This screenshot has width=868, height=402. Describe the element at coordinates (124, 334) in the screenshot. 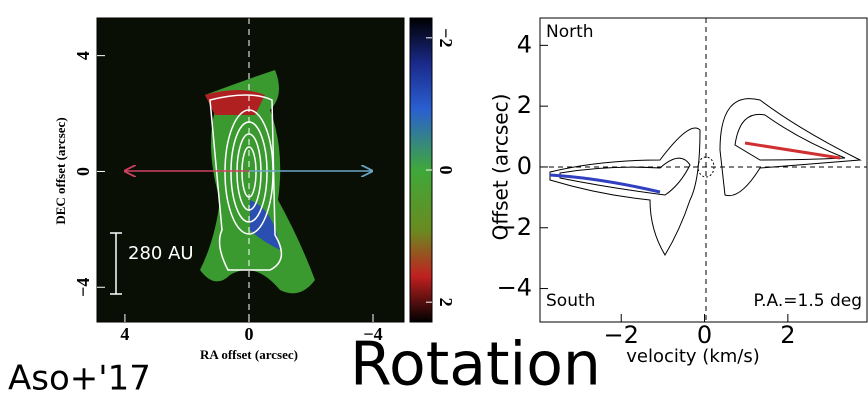

I see `x-tick-label: 4` at that location.